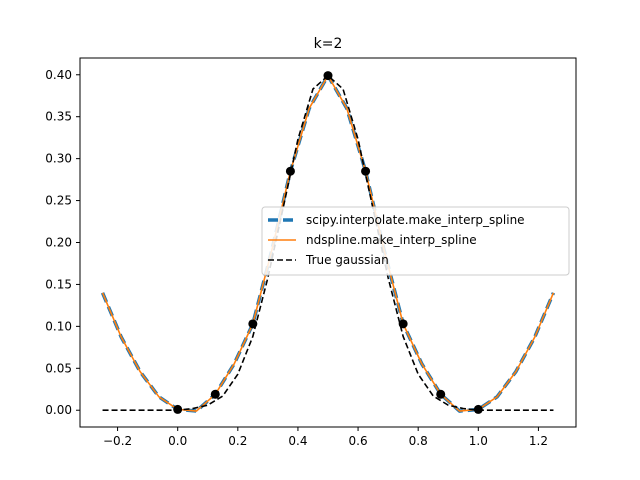 Image resolution: width=640 pixels, height=480 pixels. I want to click on y-tick-label: 0.35, so click(58, 117).